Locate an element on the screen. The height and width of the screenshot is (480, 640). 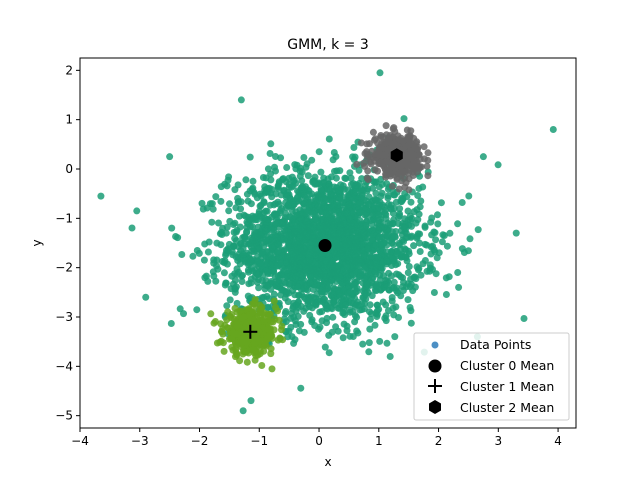
chart-title: GMM, k = 3 is located at coordinates (328, 45).